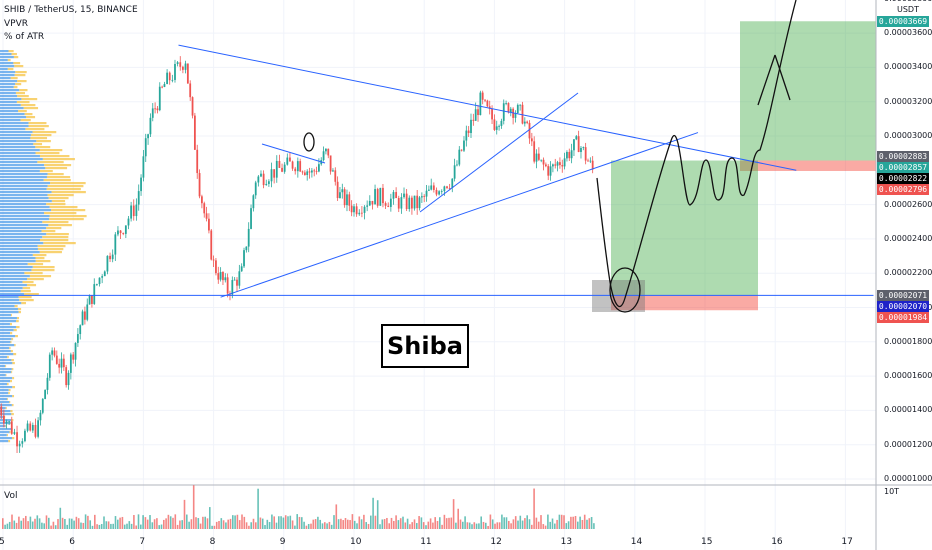  What do you see at coordinates (903, 307) in the screenshot?
I see `price-badge: 0.00002070` at bounding box center [903, 307].